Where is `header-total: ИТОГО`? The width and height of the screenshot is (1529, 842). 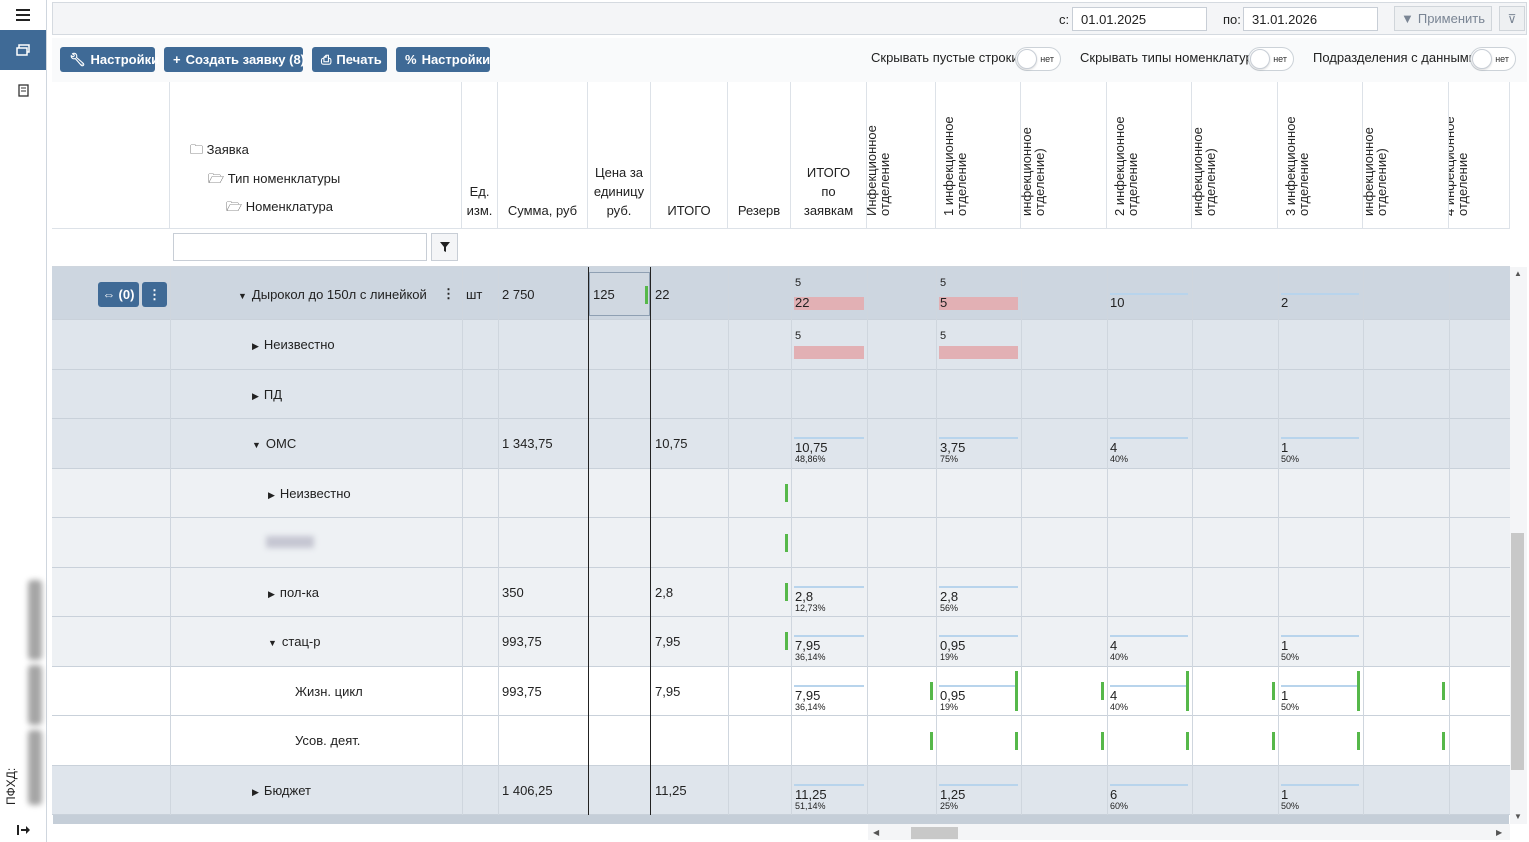
header-total: ИТОГО is located at coordinates (689, 155).